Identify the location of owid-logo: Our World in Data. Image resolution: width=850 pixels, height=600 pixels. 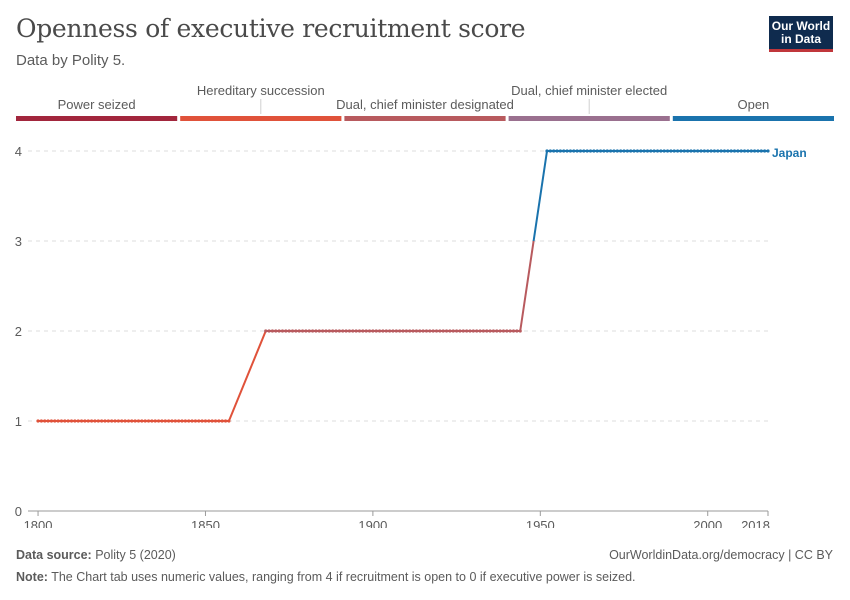
(801, 34).